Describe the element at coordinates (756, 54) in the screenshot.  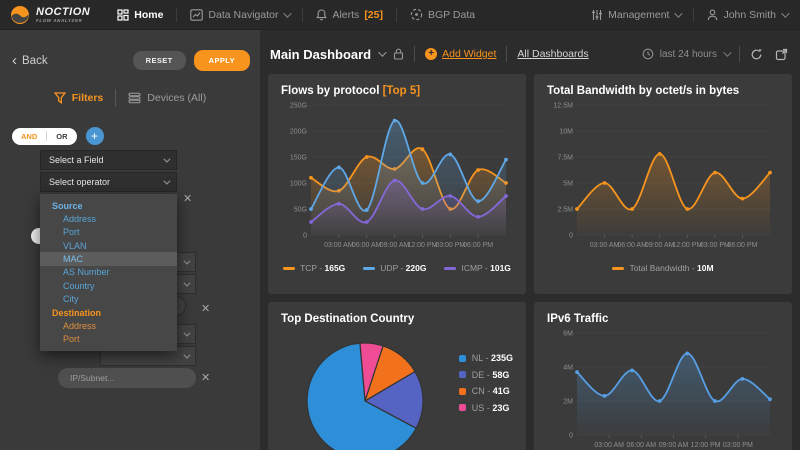
I see `refresh-button` at that location.